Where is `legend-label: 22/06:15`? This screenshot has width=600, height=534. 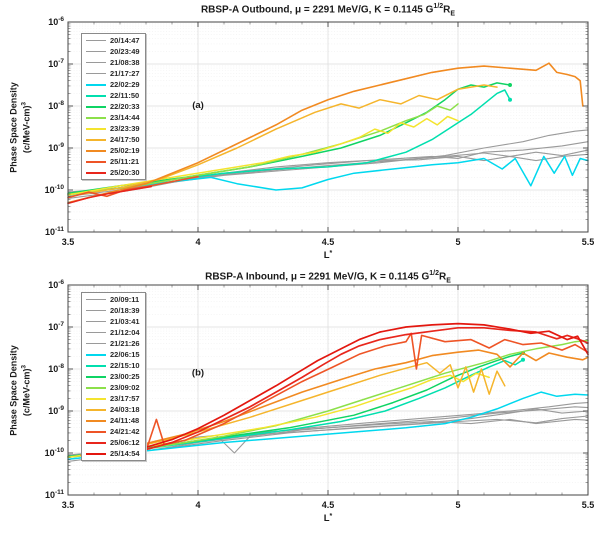 legend-label: 22/06:15 is located at coordinates (125, 354).